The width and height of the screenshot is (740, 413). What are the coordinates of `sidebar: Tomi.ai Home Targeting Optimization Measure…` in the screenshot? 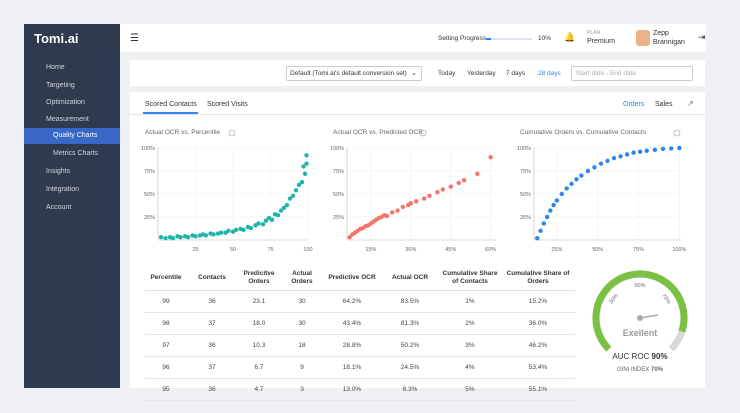 It's located at (72, 206).